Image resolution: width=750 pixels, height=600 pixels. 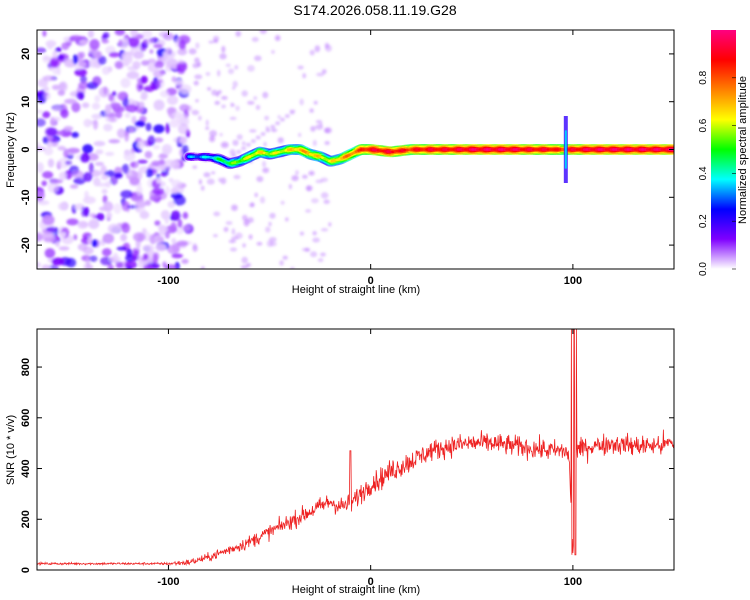 What do you see at coordinates (26, 519) in the screenshot?
I see `y-tick-label: 200` at bounding box center [26, 519].